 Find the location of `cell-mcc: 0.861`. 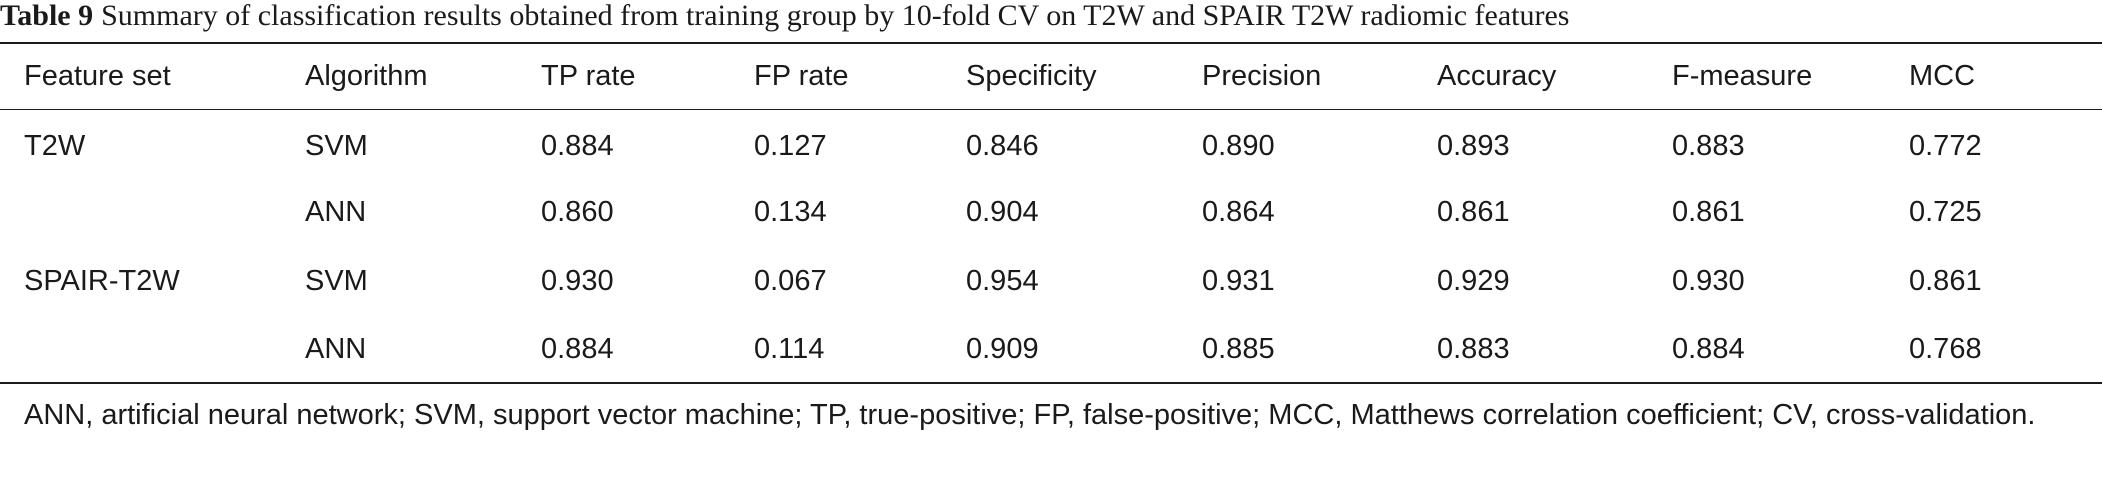

cell-mcc: 0.861 is located at coordinates (1945, 280).